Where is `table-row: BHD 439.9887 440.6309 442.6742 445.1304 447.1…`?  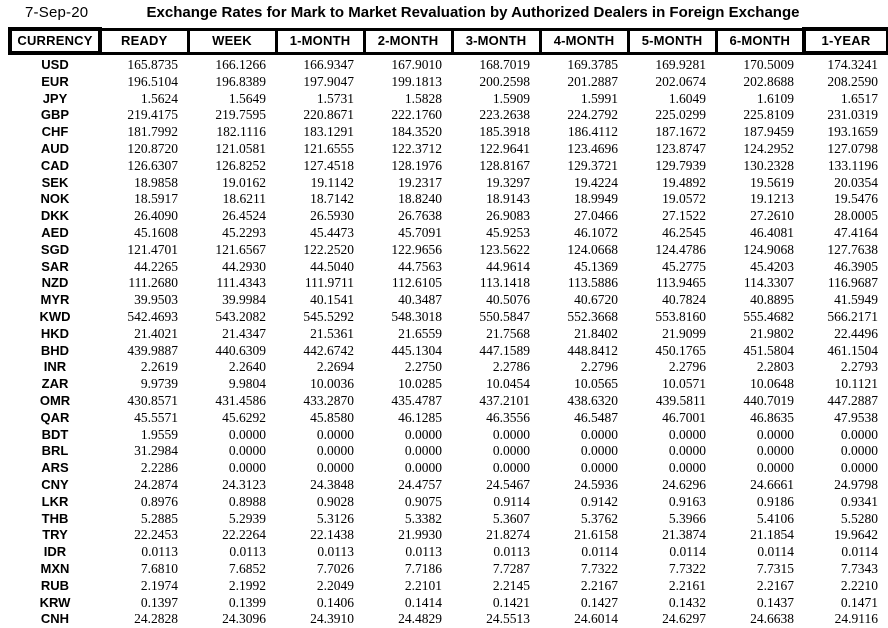
table-row: BHD 439.9887 440.6309 442.6742 445.1304 447.1… is located at coordinates (449, 351).